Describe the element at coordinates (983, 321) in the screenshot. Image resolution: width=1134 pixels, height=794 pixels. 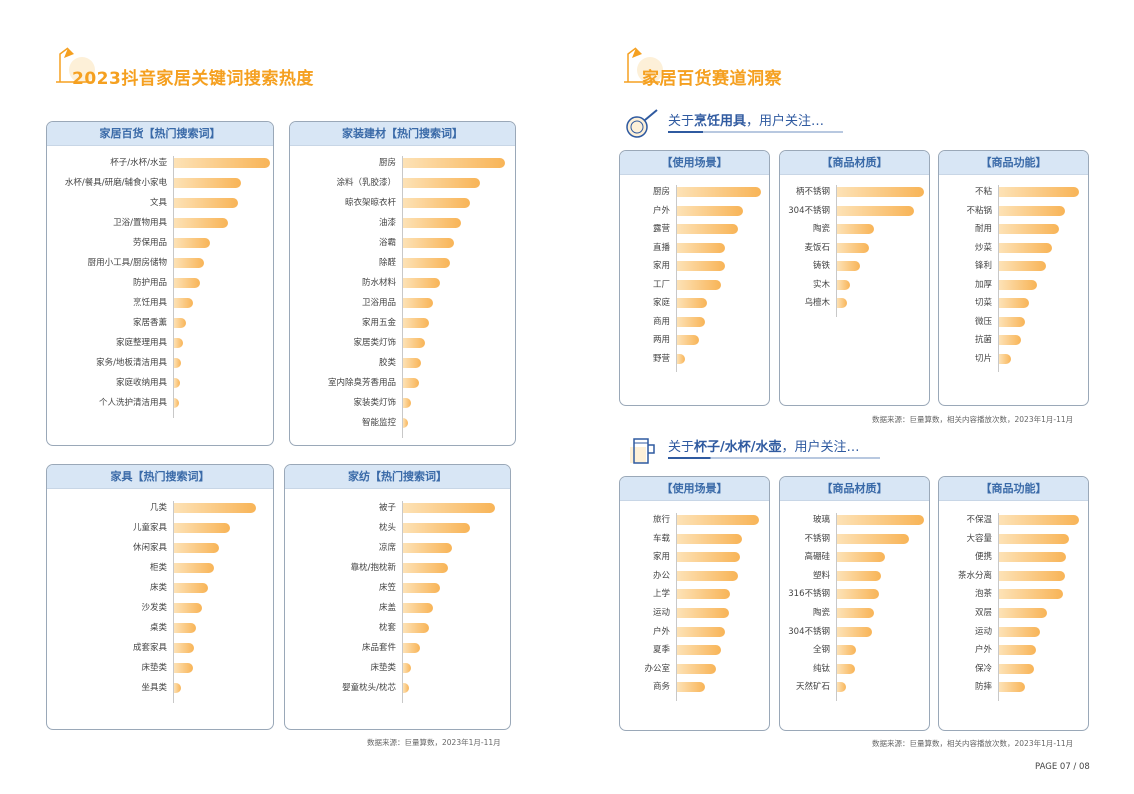
I see `bar-label: 微压` at that location.